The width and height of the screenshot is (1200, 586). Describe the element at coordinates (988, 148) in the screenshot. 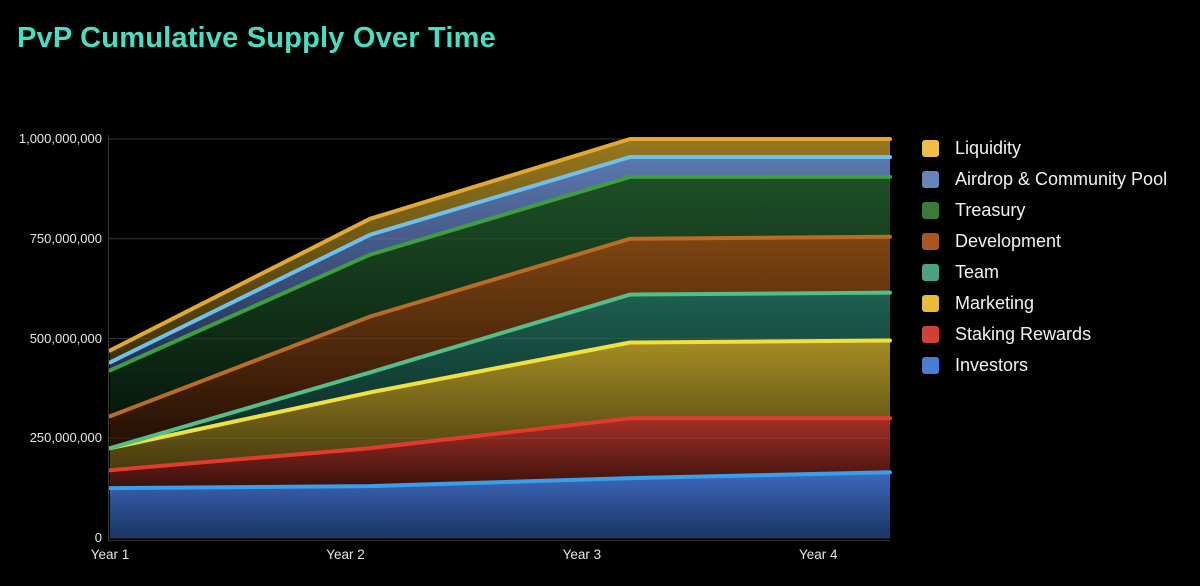

I see `legend-label: Liquidity` at that location.